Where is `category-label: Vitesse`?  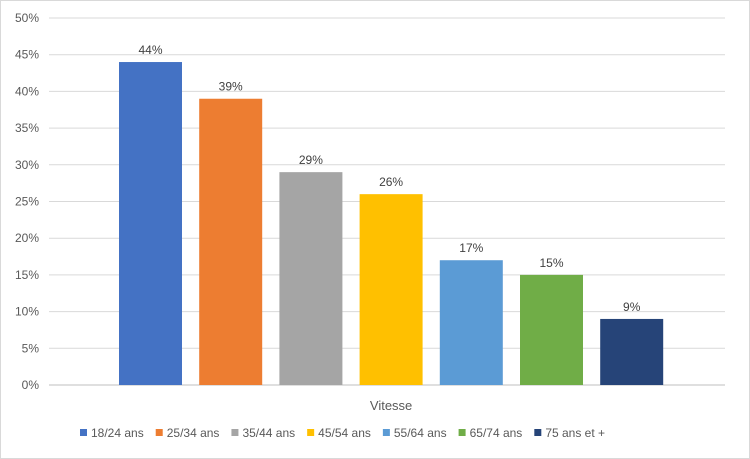
category-label: Vitesse is located at coordinates (391, 405).